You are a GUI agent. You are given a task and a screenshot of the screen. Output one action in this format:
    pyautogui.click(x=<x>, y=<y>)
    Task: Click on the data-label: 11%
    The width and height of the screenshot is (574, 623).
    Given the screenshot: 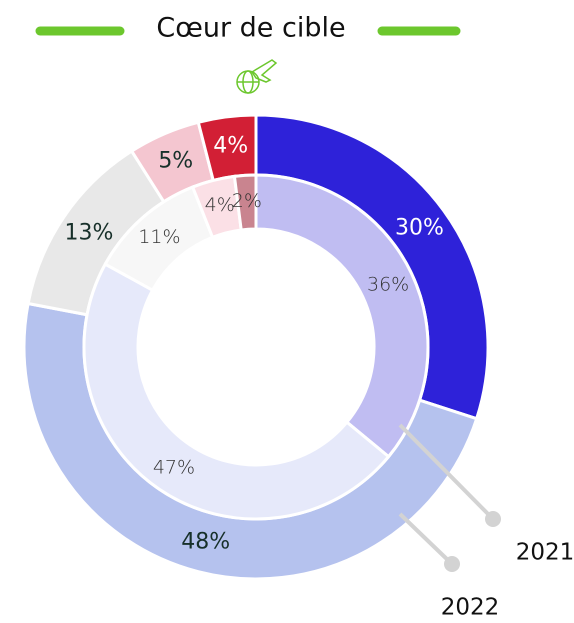 What is the action you would take?
    pyautogui.click(x=159, y=237)
    